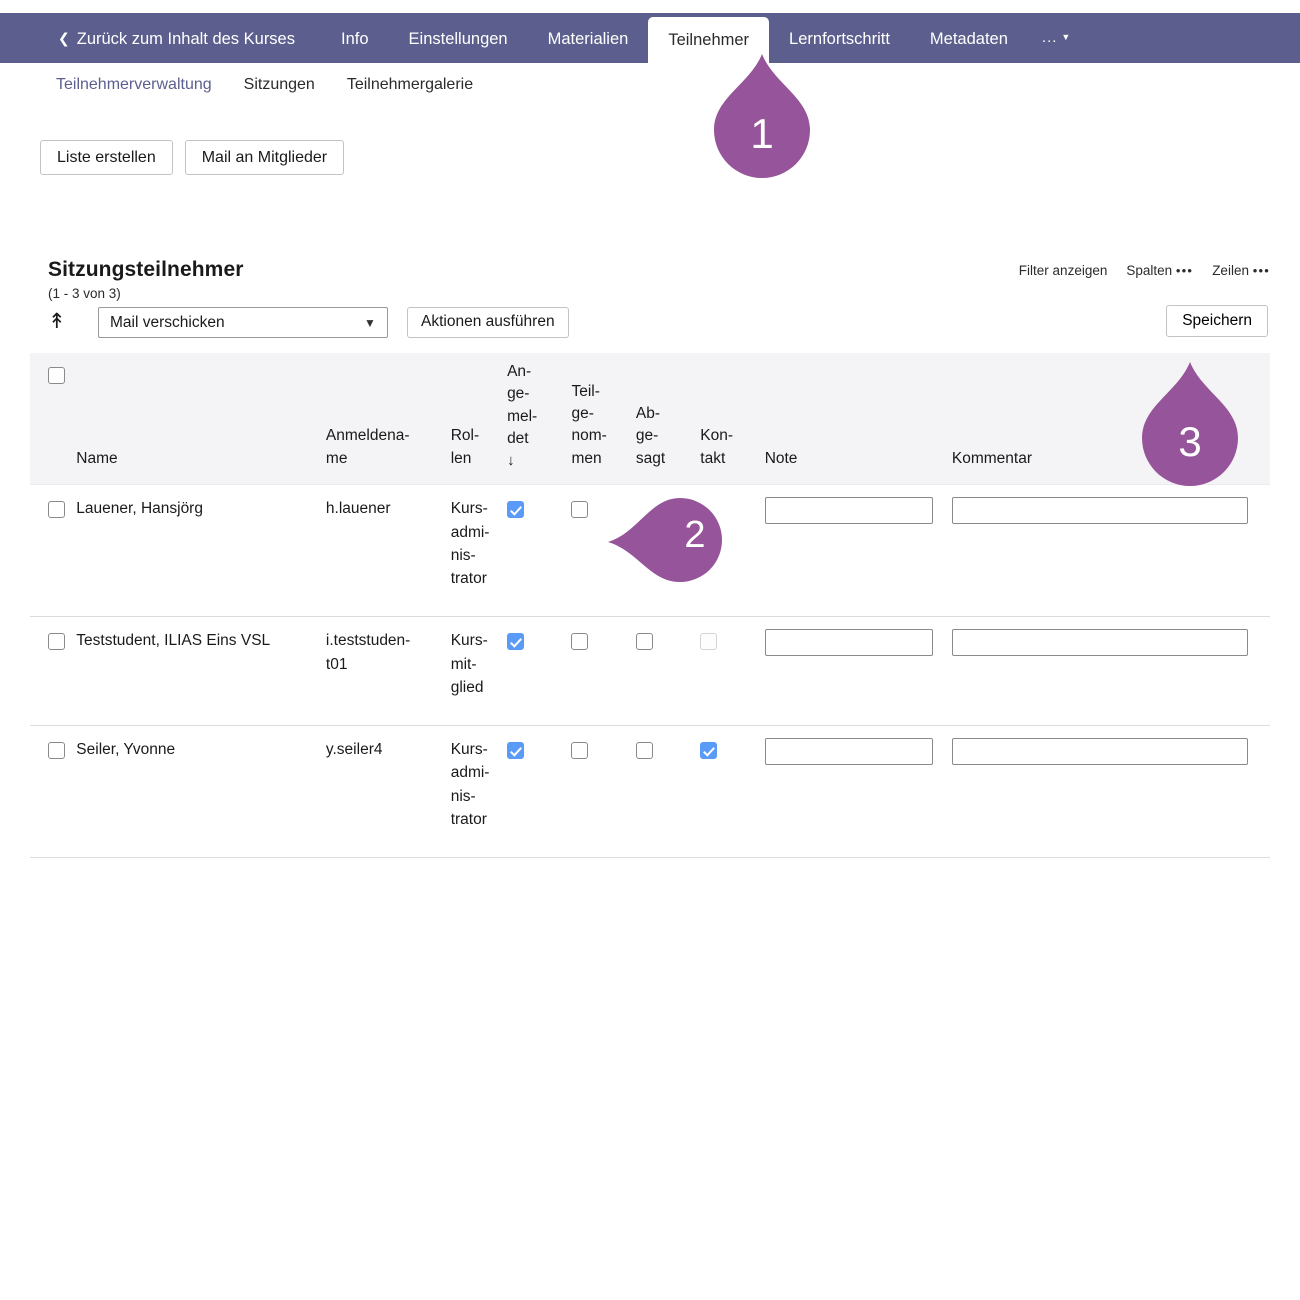  I want to click on select-all-header, so click(53, 419).